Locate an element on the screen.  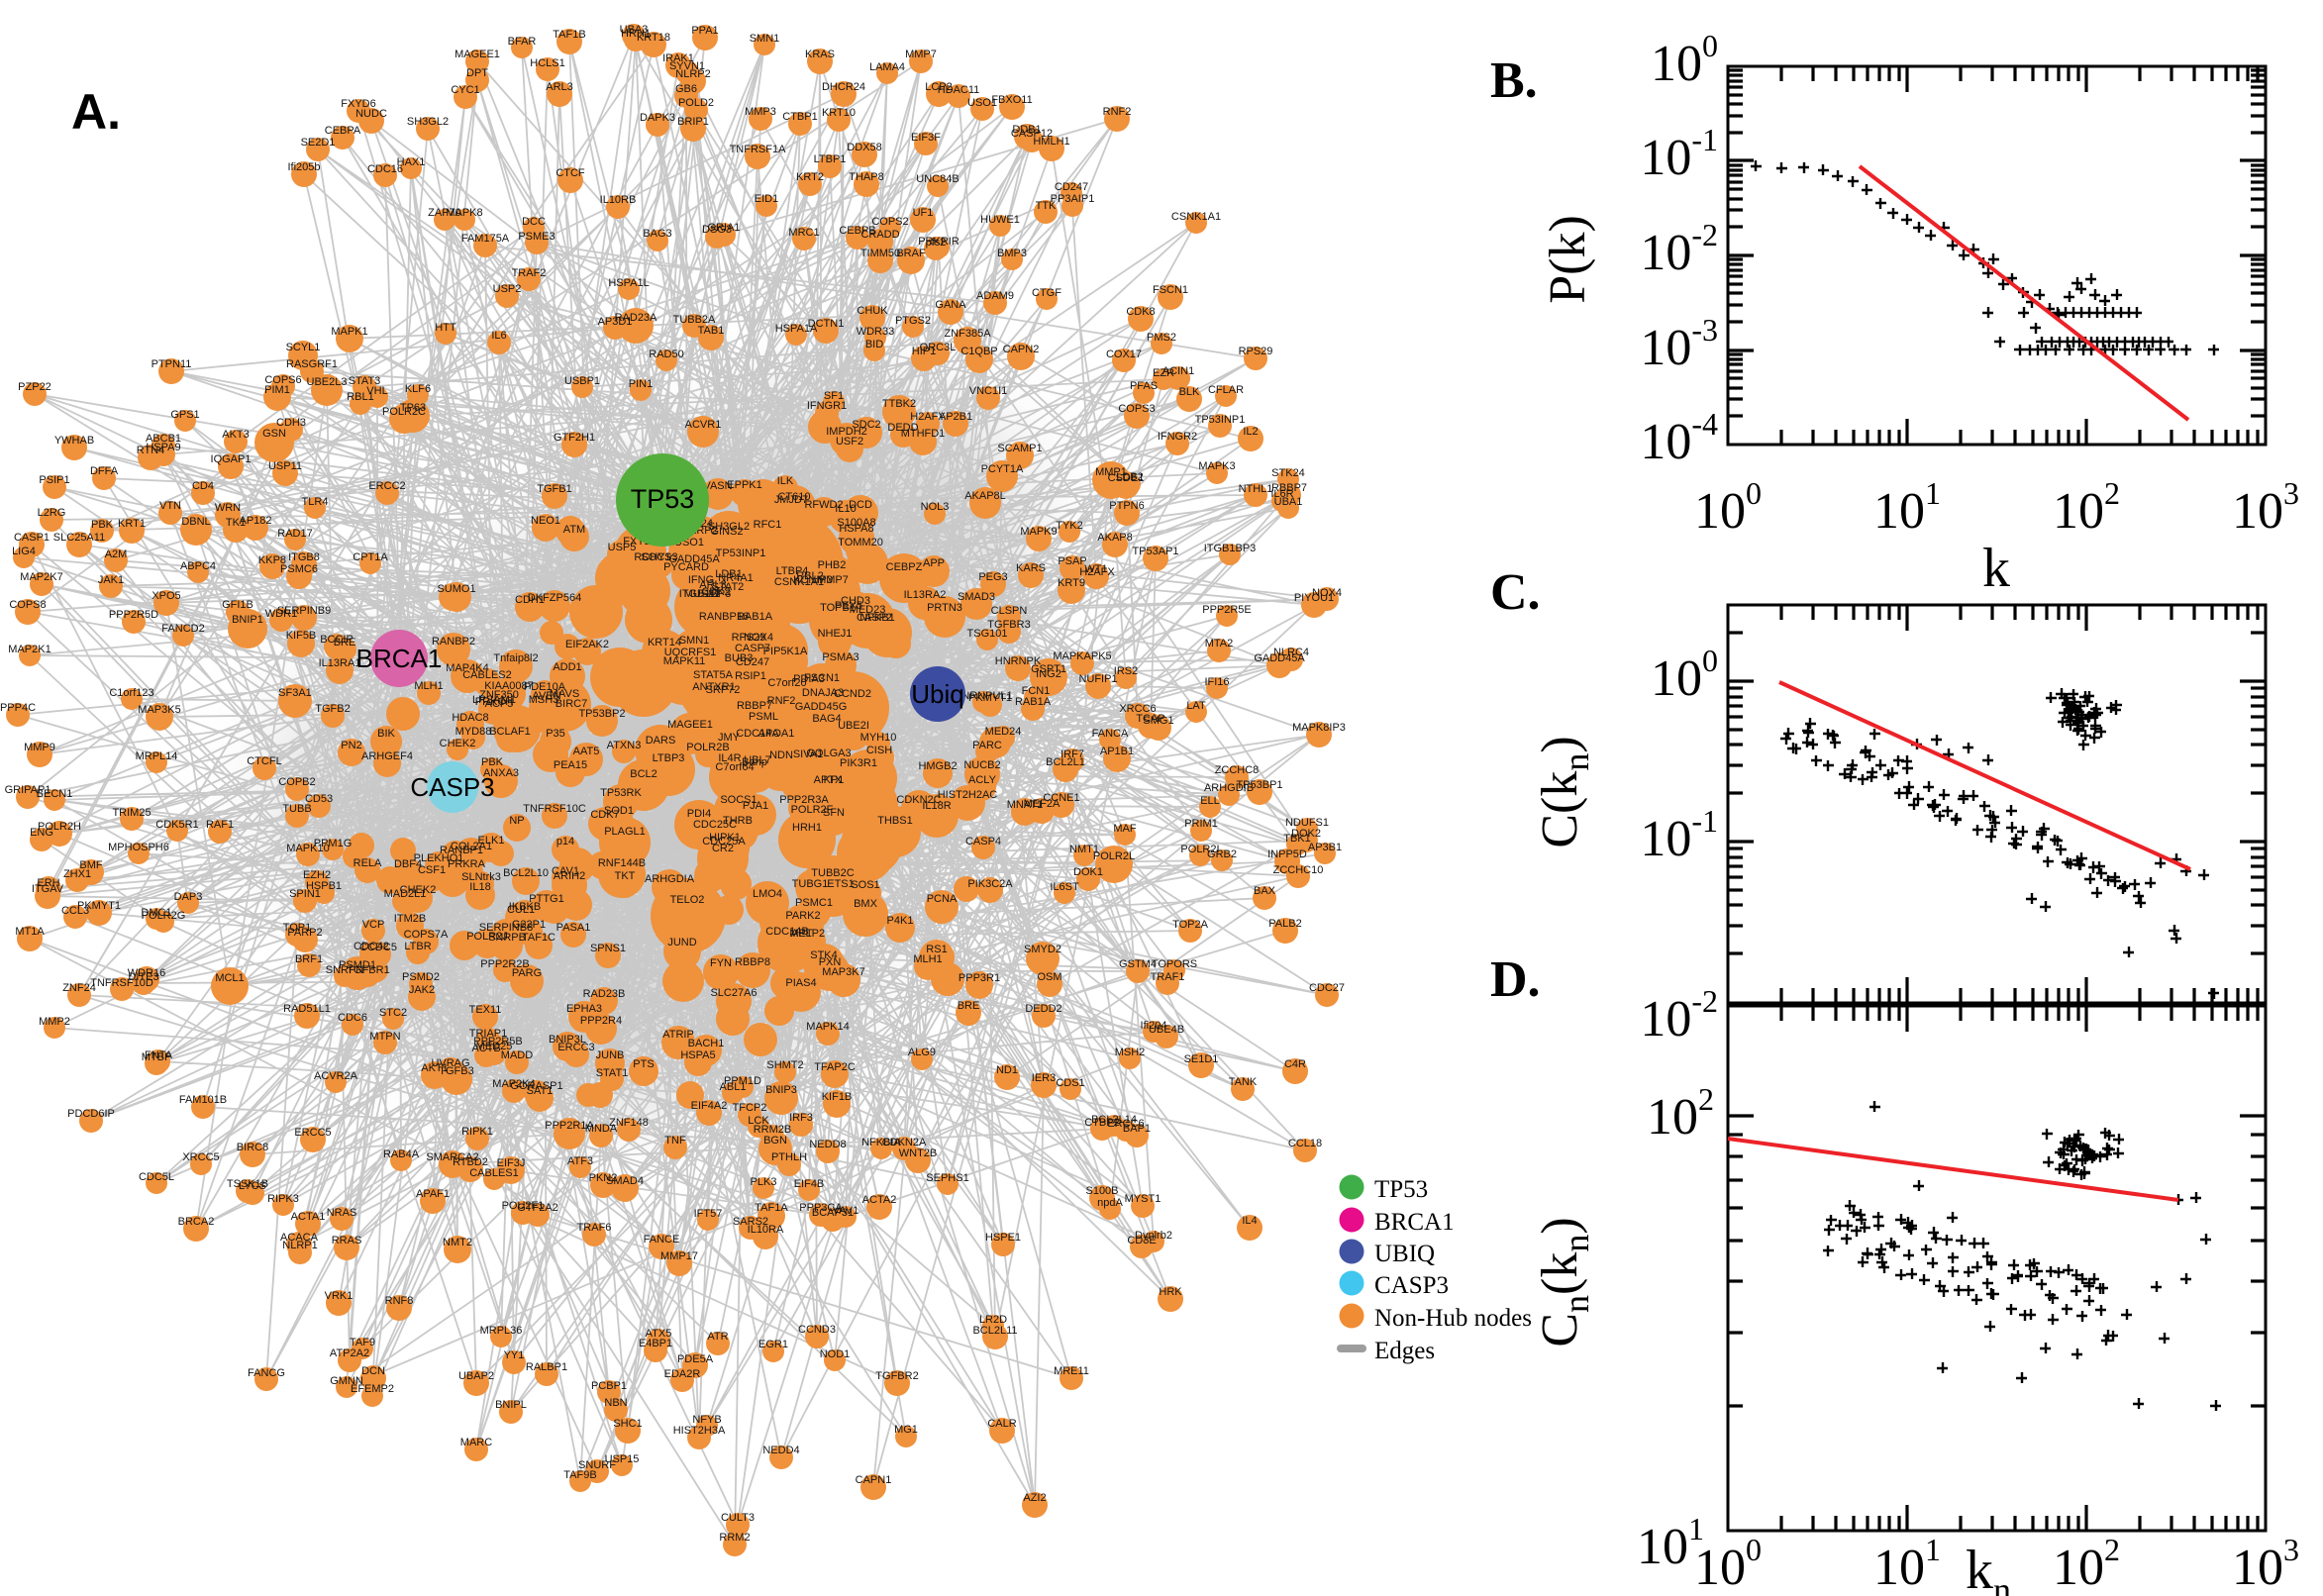
svg-text: BNIP1 is located at coordinates (247, 620).